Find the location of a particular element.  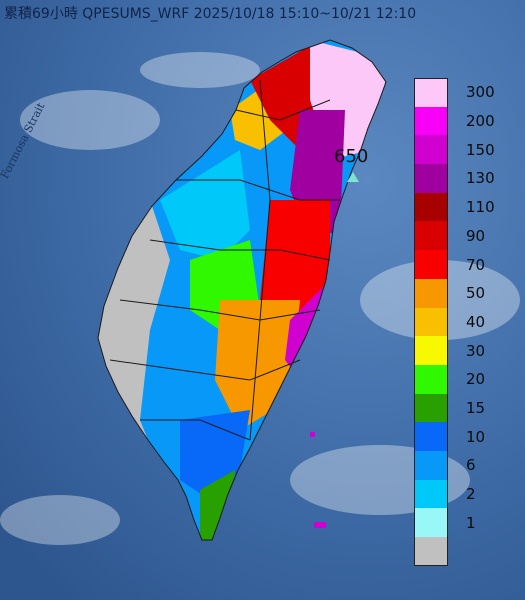

legend-label: 1 is located at coordinates (471, 522).